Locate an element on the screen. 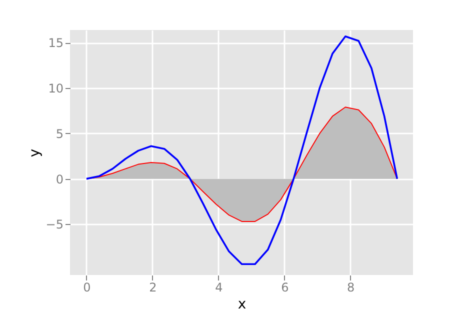 The image size is (451, 324). x-tick-label: 8 is located at coordinates (351, 287).